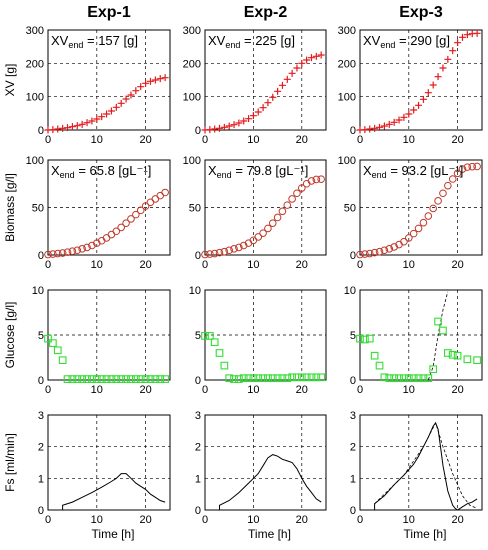  I want to click on end-value-annotation: Xend = 93.2 [gL⁻¹], so click(413, 171).